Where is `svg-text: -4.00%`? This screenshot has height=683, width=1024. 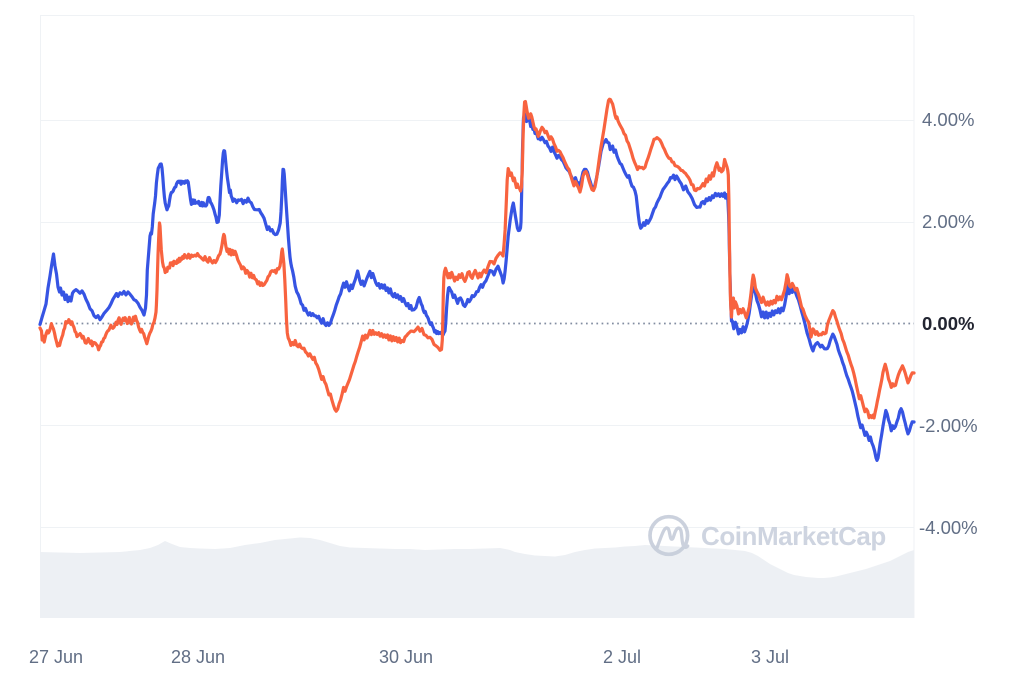 svg-text: -4.00% is located at coordinates (948, 527).